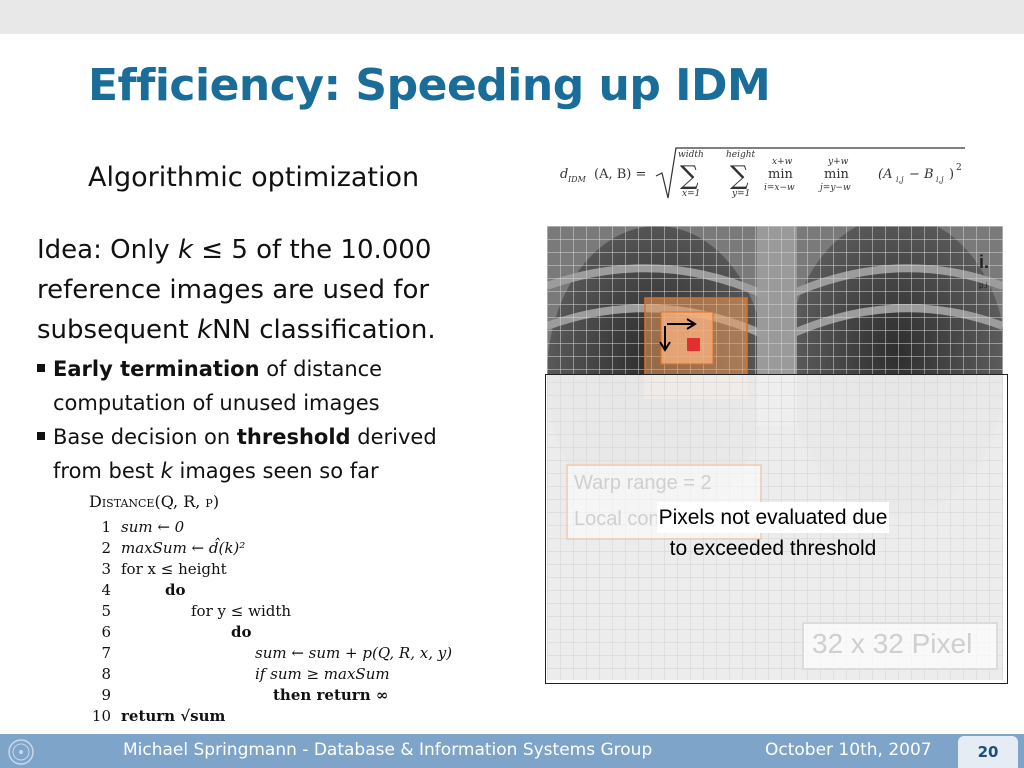 The width and height of the screenshot is (1024, 768). What do you see at coordinates (740, 194) in the screenshot?
I see `formula-sum2-bottom: y=1` at bounding box center [740, 194].